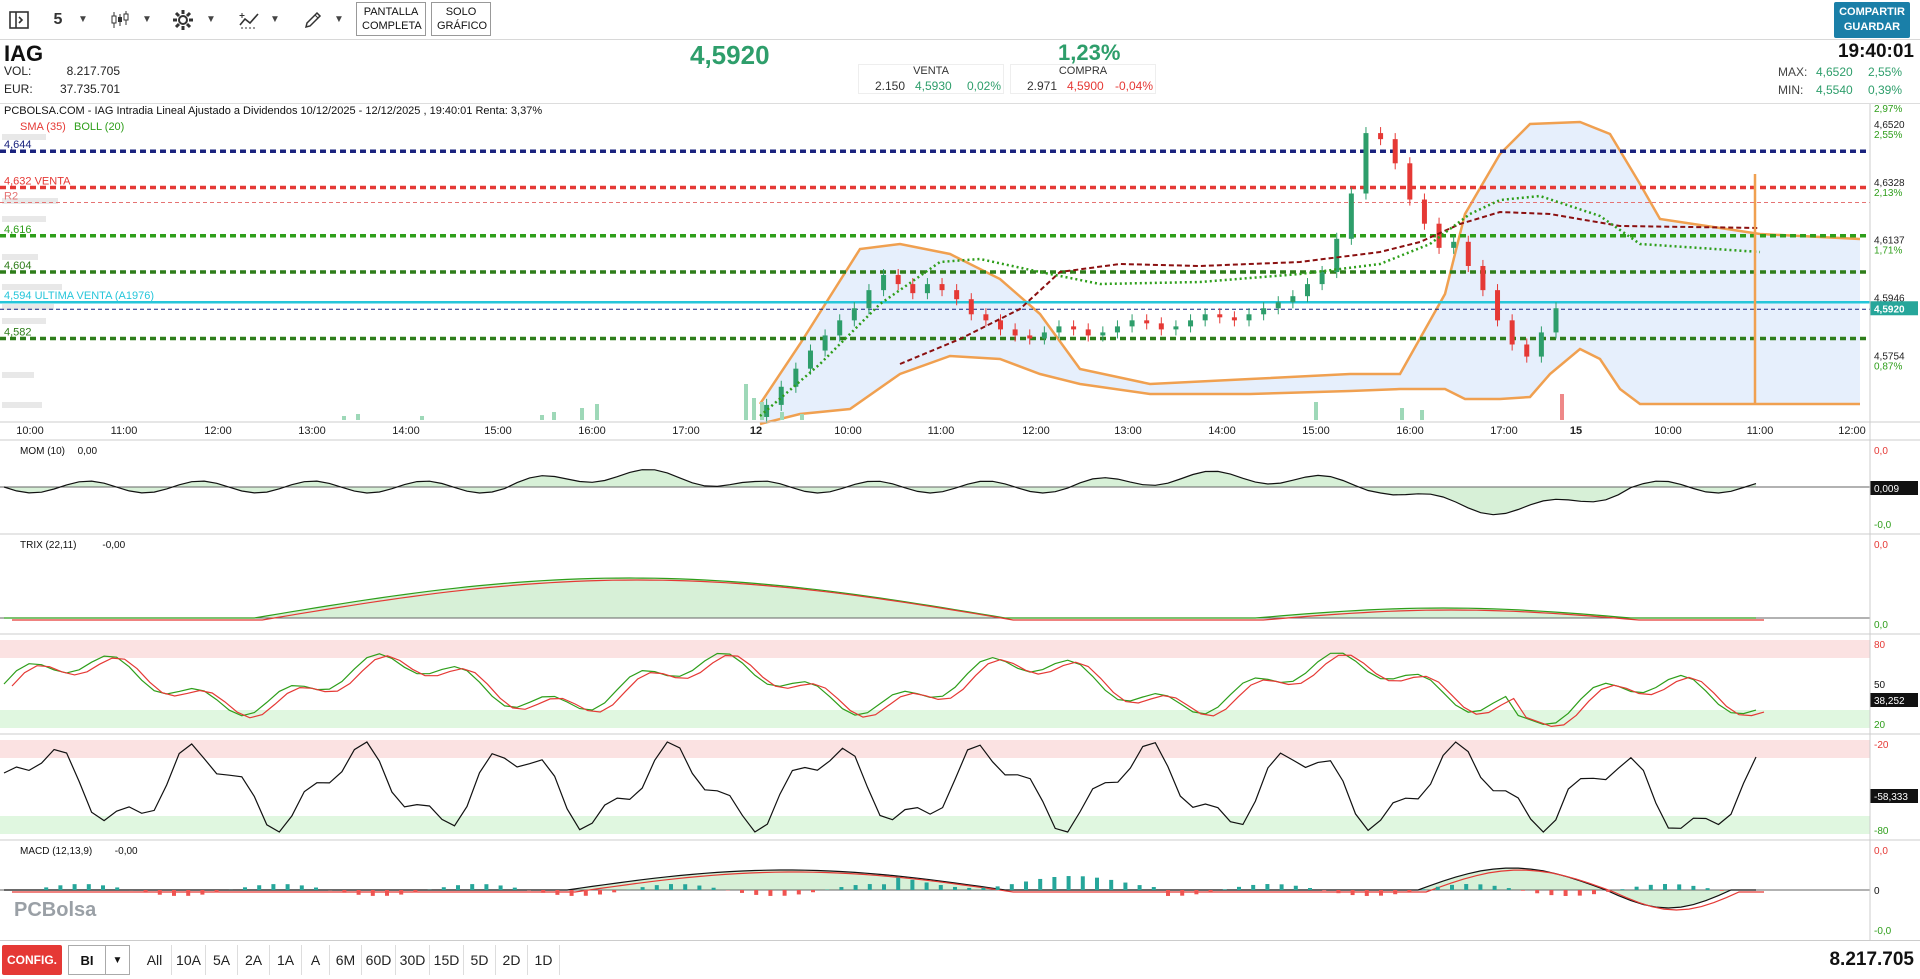  I want to click on drawing-caret-icon: ▼, so click(339, 19).